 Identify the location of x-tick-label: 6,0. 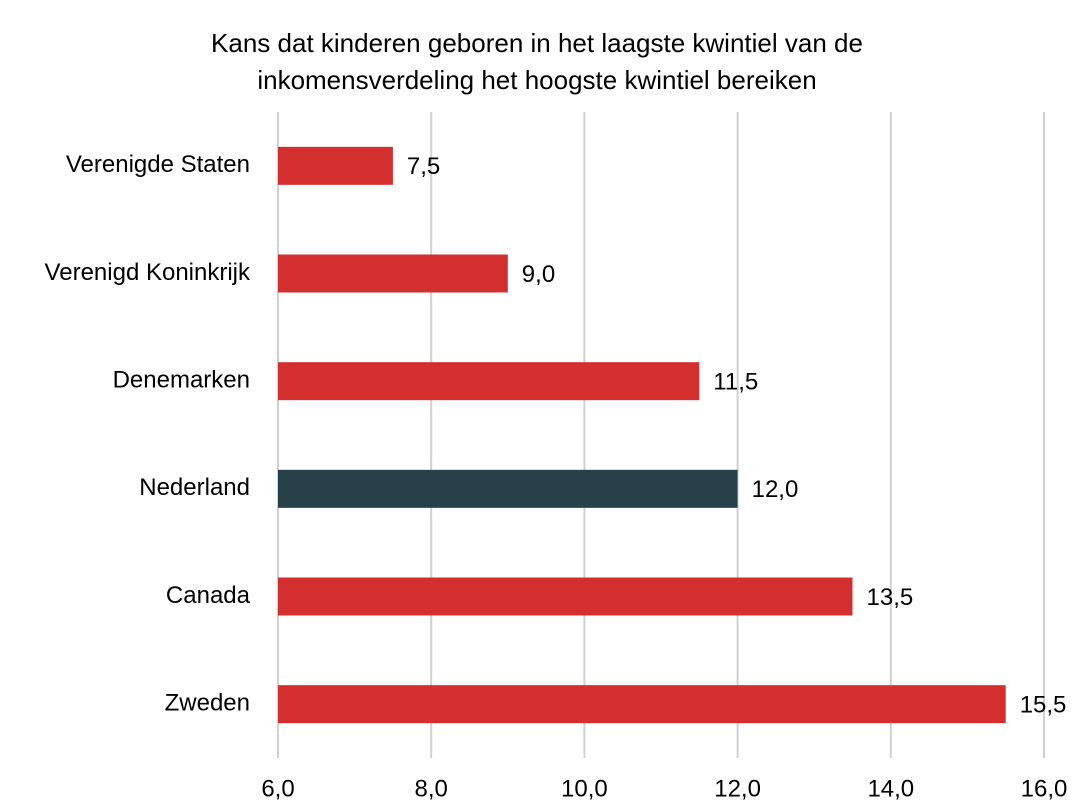
(277, 788).